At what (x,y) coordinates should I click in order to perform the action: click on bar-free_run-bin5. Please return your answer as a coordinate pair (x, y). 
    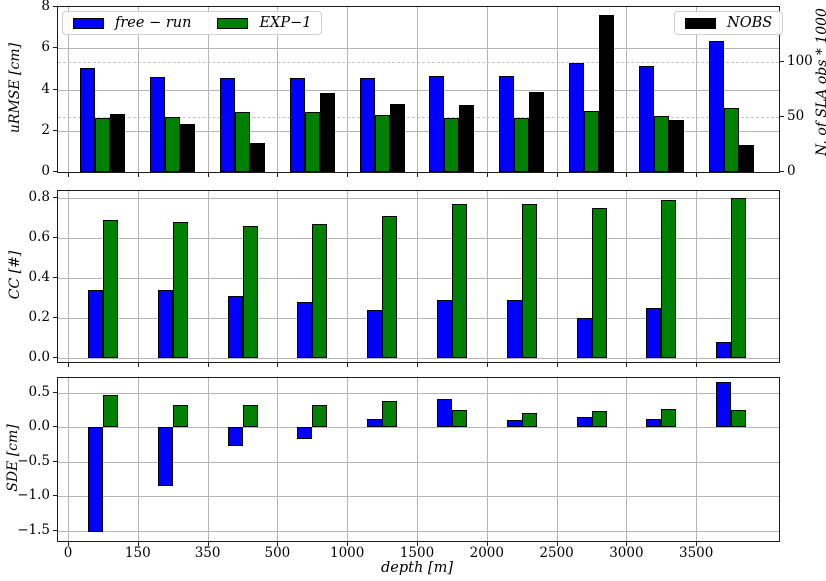
    Looking at the image, I should click on (444, 329).